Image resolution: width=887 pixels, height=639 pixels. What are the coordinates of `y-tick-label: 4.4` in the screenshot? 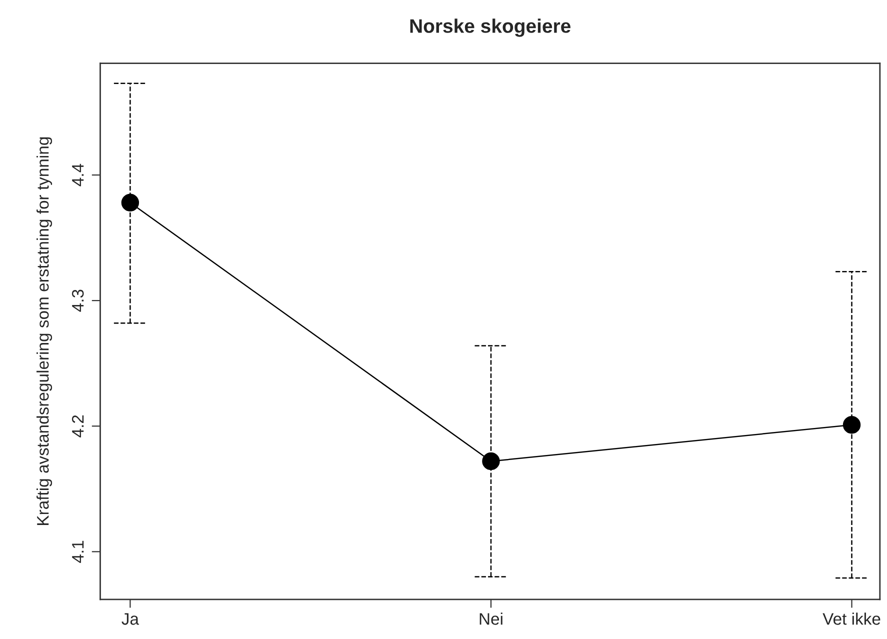 It's located at (78, 175).